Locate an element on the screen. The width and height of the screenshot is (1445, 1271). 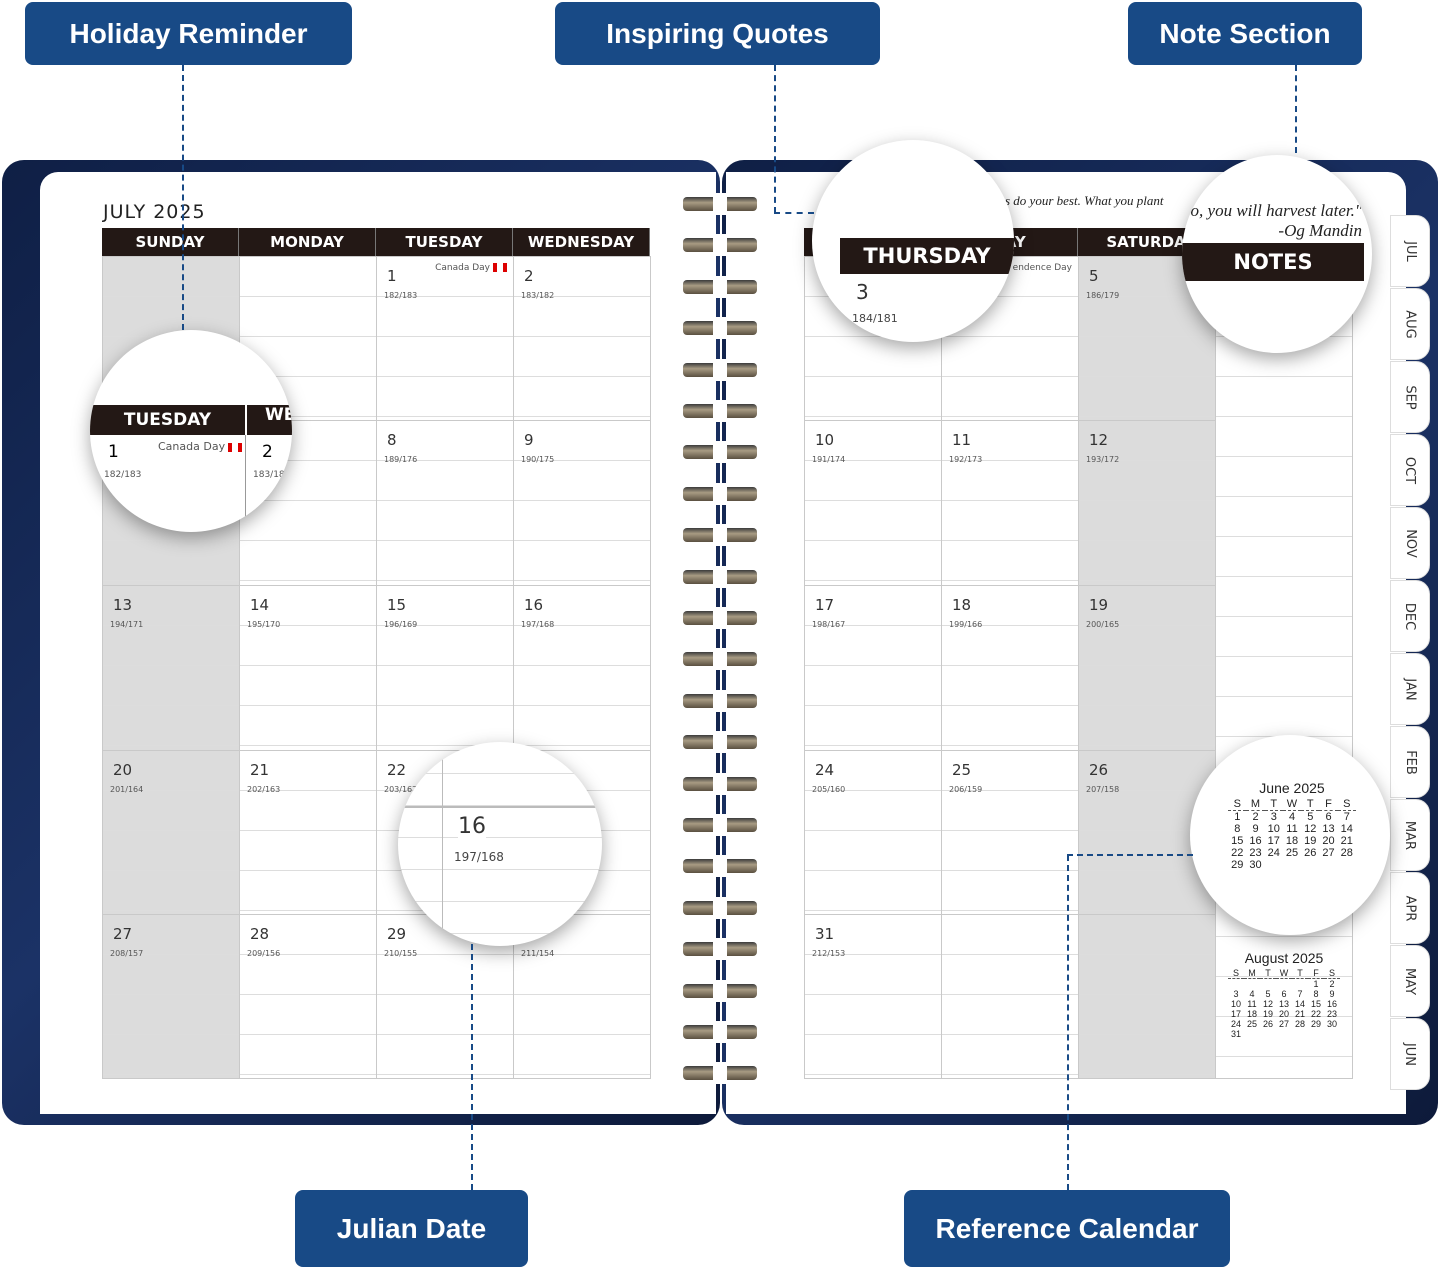
julian-date: 198/167 is located at coordinates (829, 624).